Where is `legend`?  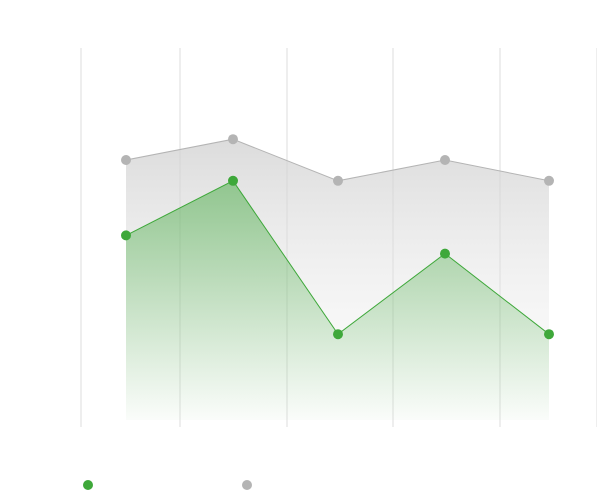 legend is located at coordinates (167, 485).